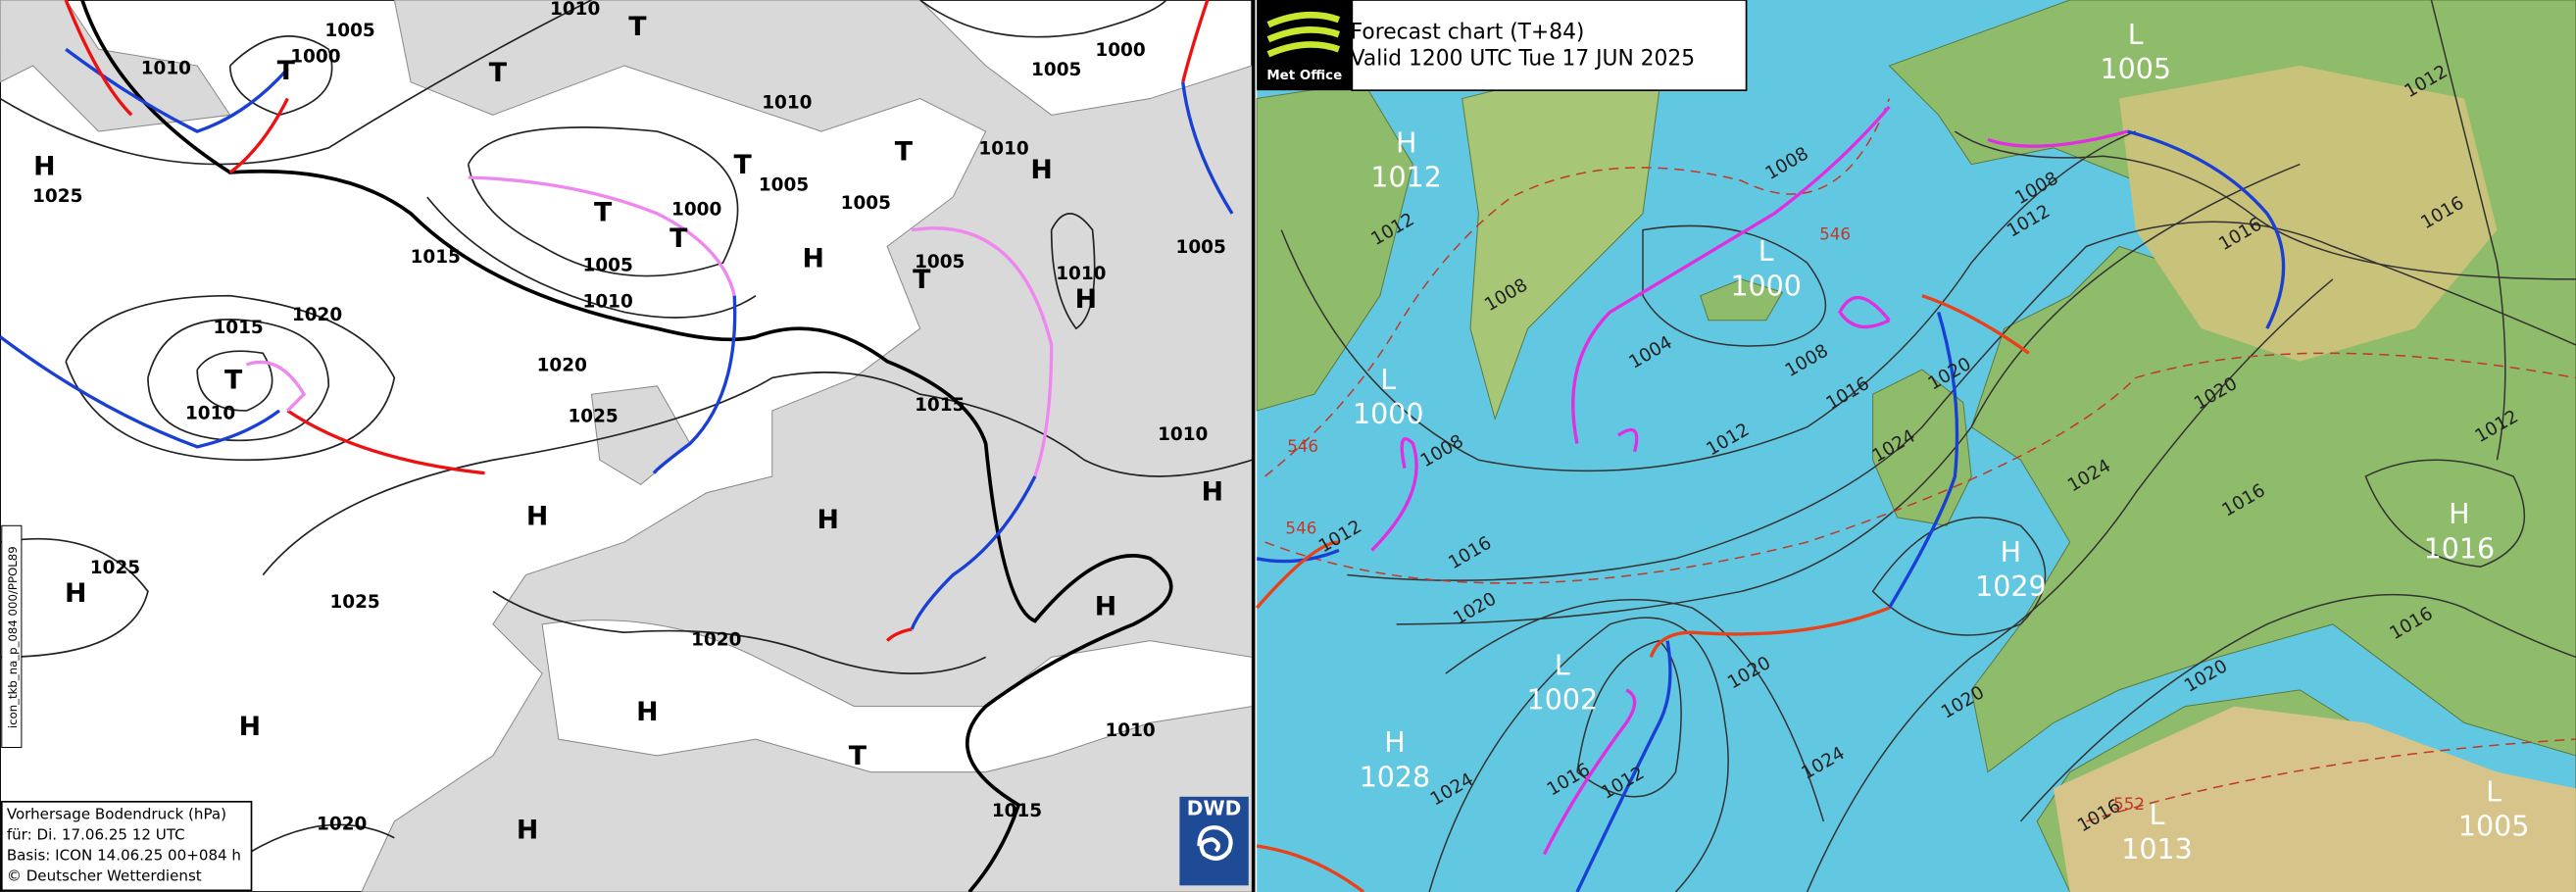 Image resolution: width=2576 pixels, height=892 pixels. Describe the element at coordinates (1303, 34) in the screenshot. I see `metoffice-logo-mark` at that location.